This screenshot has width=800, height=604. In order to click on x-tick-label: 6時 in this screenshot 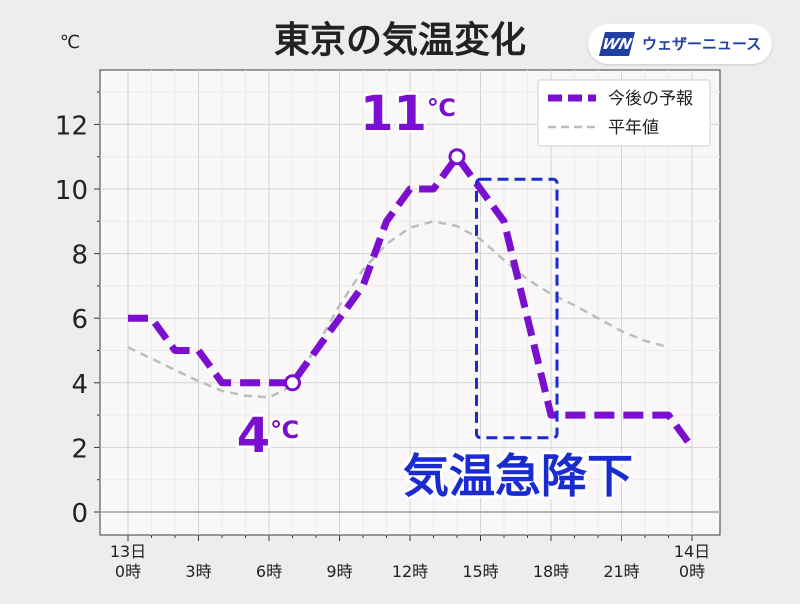, I will do `click(269, 571)`.